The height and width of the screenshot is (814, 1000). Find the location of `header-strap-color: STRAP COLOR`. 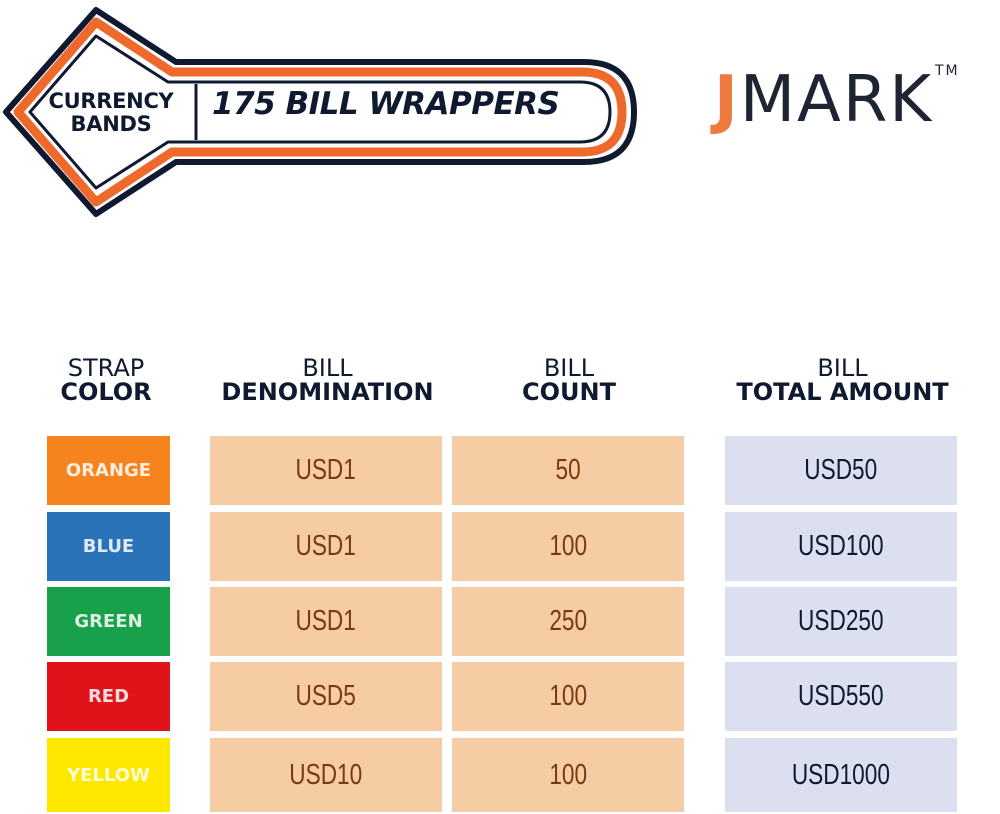

header-strap-color: STRAP COLOR is located at coordinates (106, 380).